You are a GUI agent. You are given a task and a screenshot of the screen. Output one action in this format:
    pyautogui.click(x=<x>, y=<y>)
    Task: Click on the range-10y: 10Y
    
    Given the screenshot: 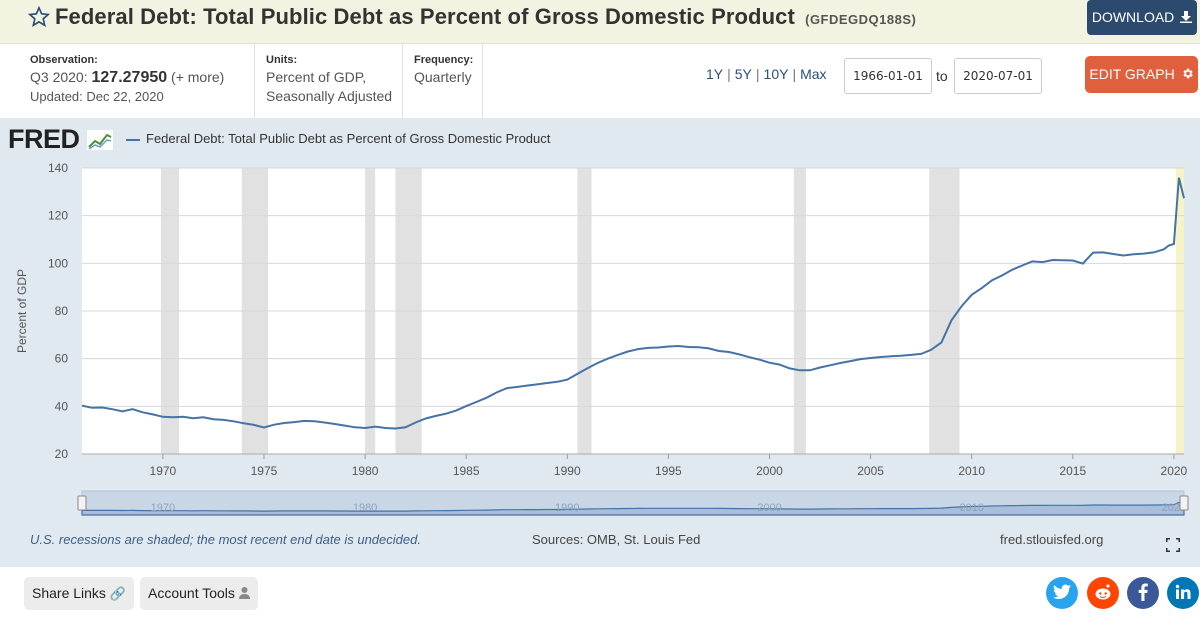 What is the action you would take?
    pyautogui.click(x=776, y=74)
    